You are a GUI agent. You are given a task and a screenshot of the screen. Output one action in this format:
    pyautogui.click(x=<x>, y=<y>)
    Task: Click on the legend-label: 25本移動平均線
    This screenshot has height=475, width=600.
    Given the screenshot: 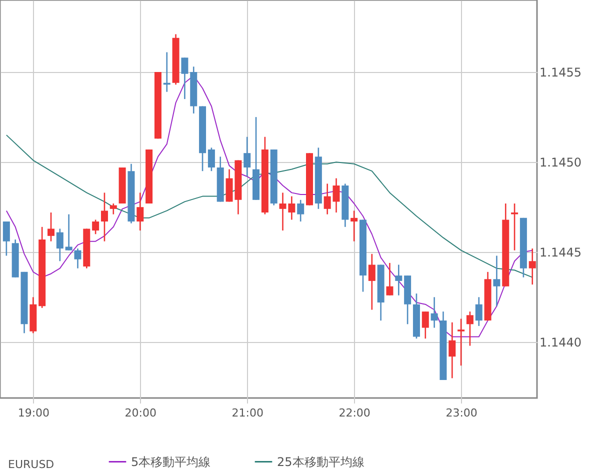 What is the action you would take?
    pyautogui.click(x=320, y=461)
    